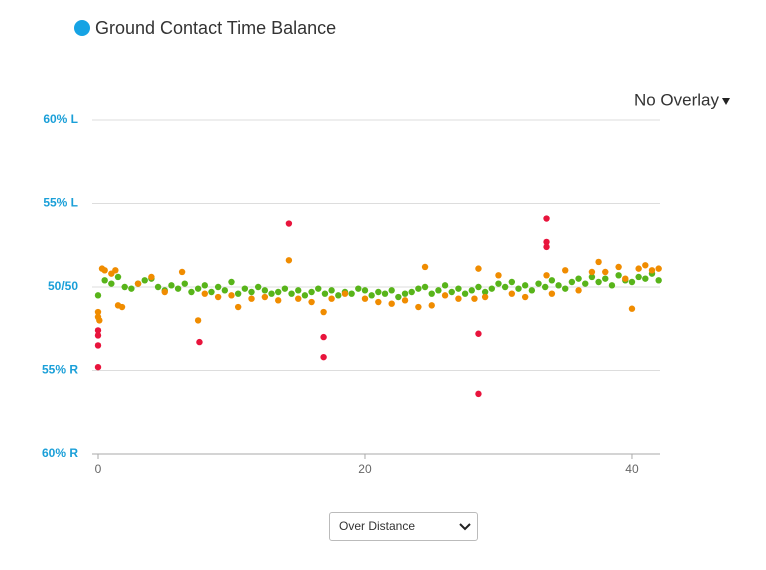 This screenshot has width=766, height=570. I want to click on select-arrow, so click(465, 527).